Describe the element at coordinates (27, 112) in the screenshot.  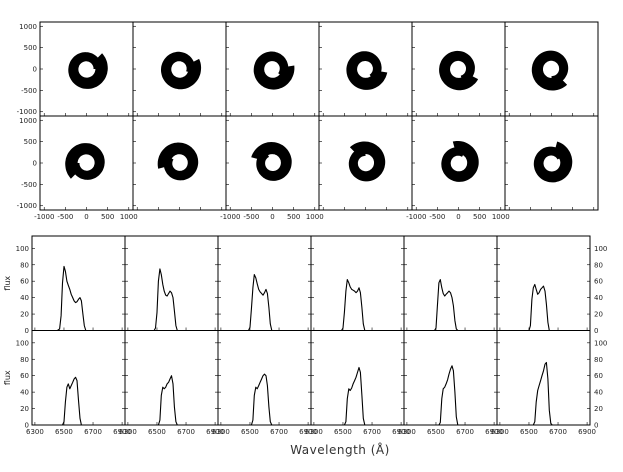
I see `y-tick-label: -1000` at that location.